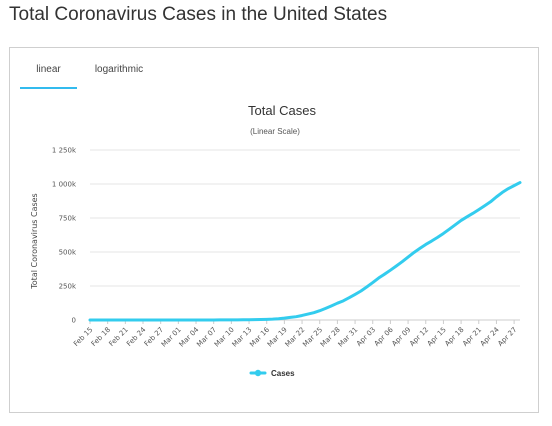  Describe the element at coordinates (68, 219) in the screenshot. I see `y-tick-label: 750k` at that location.